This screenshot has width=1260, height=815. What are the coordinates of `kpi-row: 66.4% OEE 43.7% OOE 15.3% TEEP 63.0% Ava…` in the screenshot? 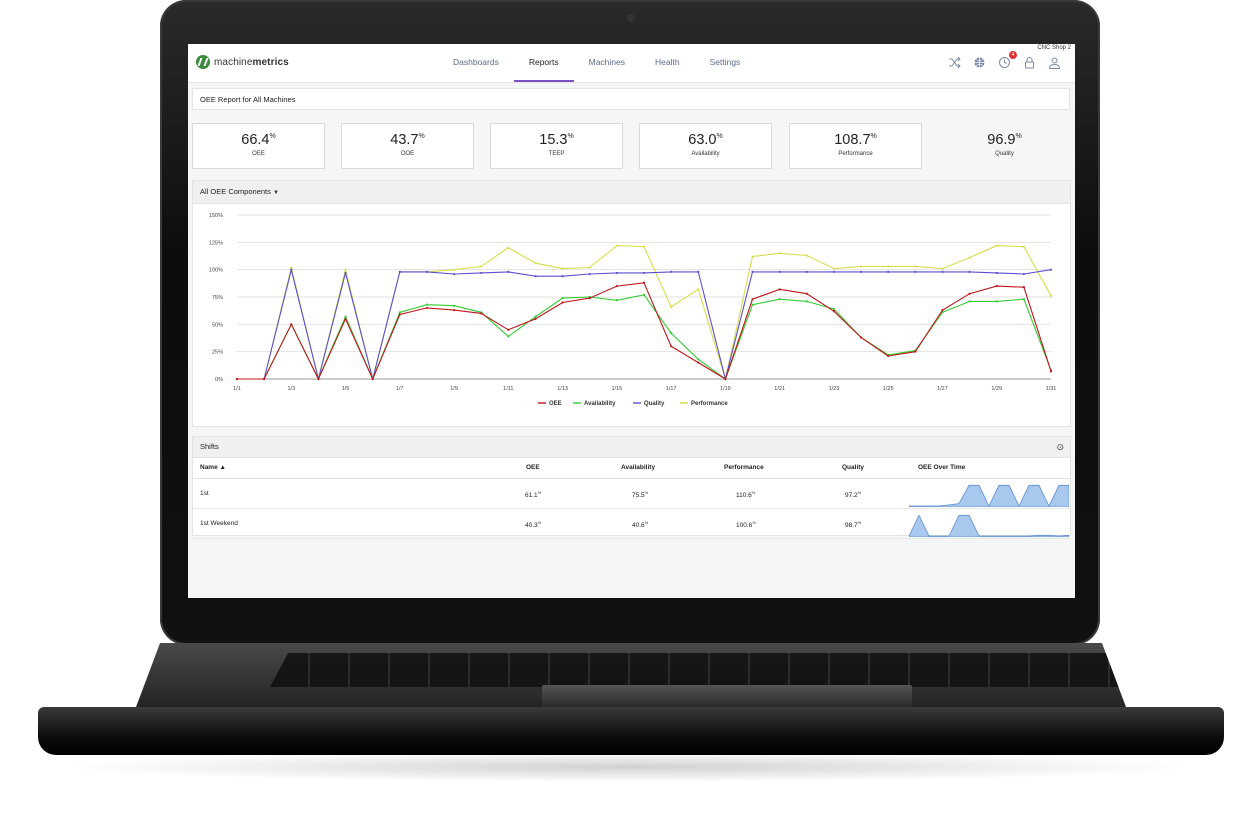 It's located at (631, 146).